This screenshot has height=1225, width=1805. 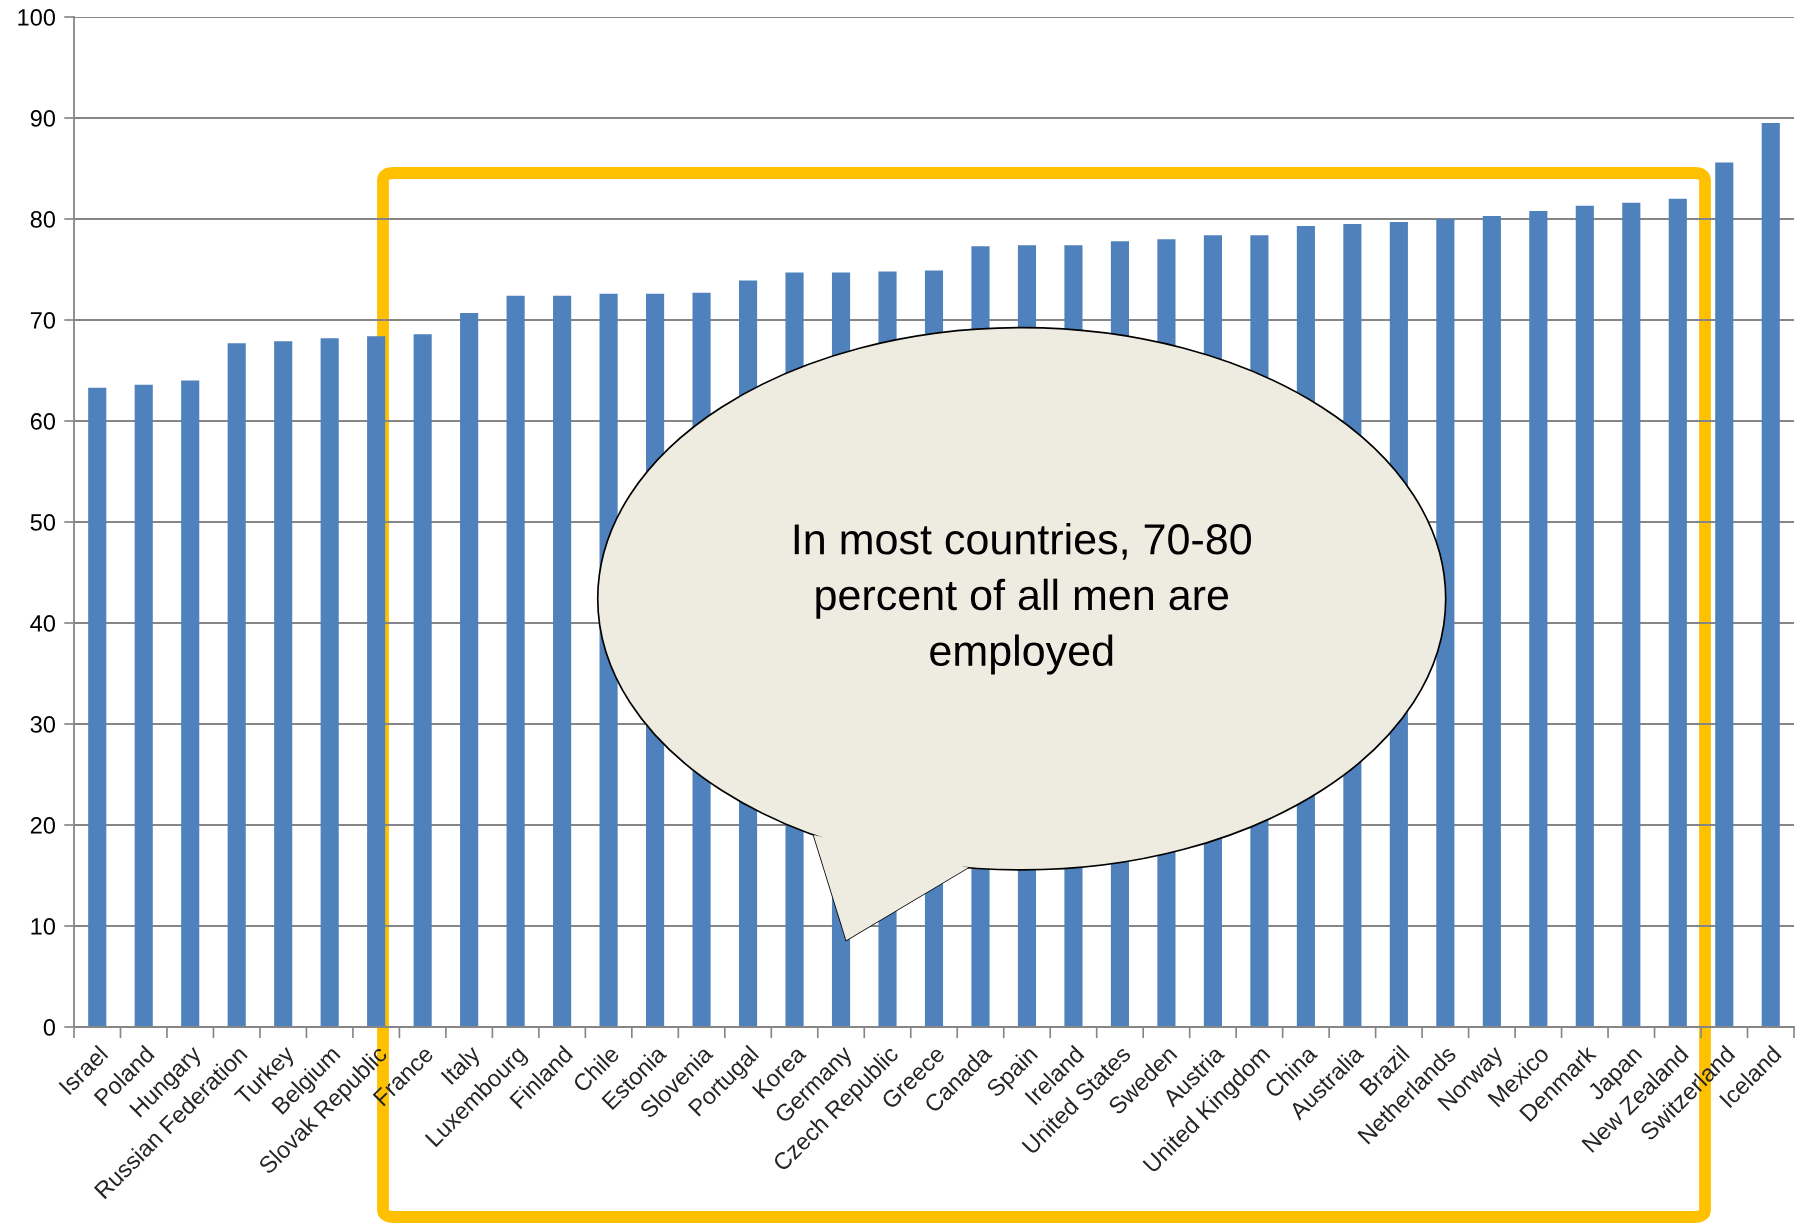 I want to click on y-tick-label: 80, so click(x=43, y=219).